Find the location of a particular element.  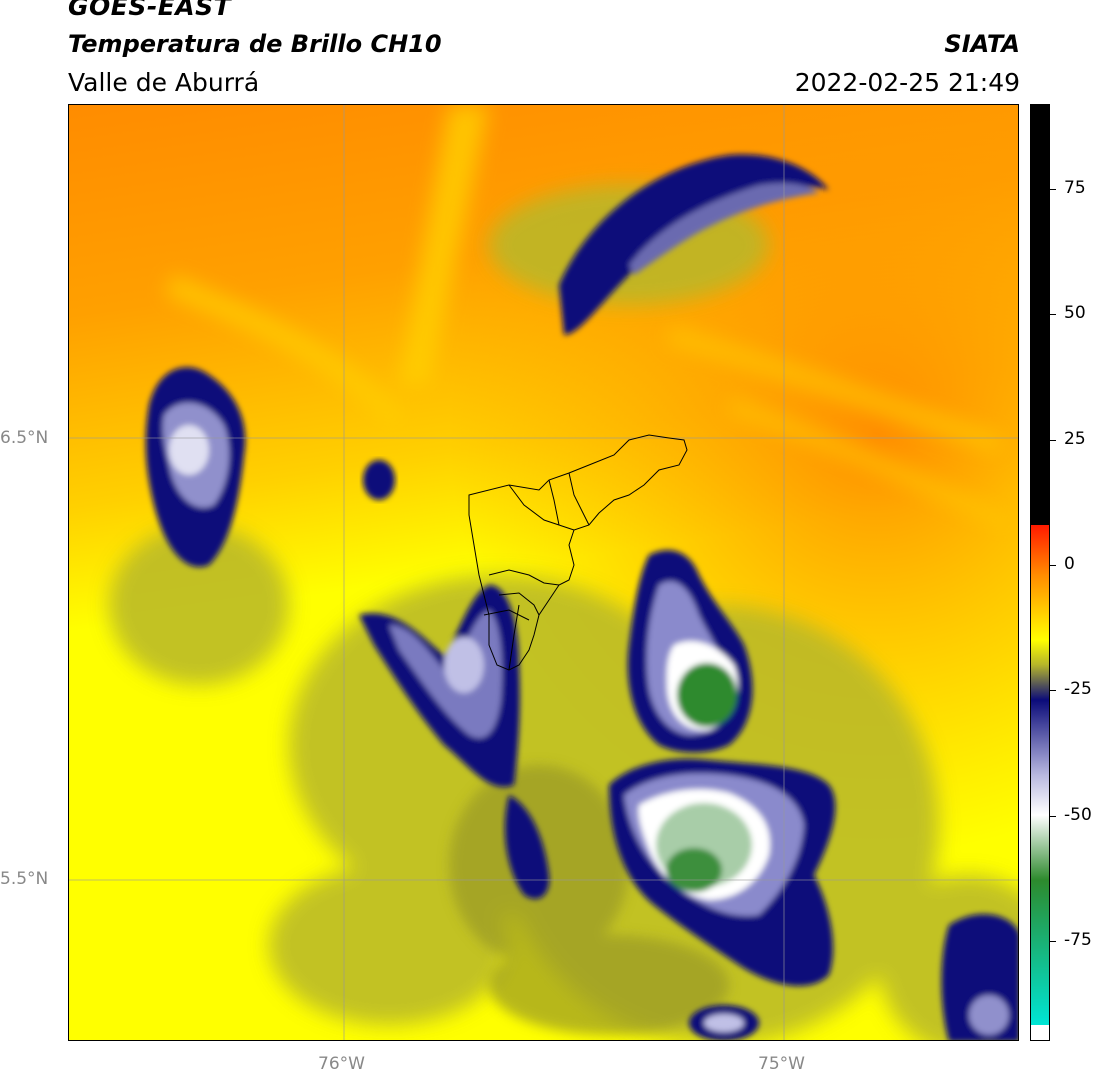

product-title: Temperatura de Brillo CH10 is located at coordinates (255, 44).